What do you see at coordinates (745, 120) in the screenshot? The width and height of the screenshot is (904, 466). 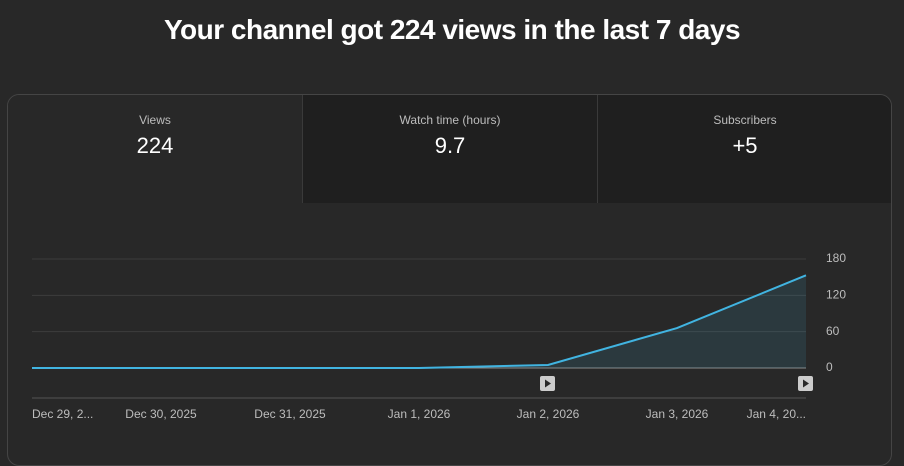 I see `tab-label: Subscribers` at bounding box center [745, 120].